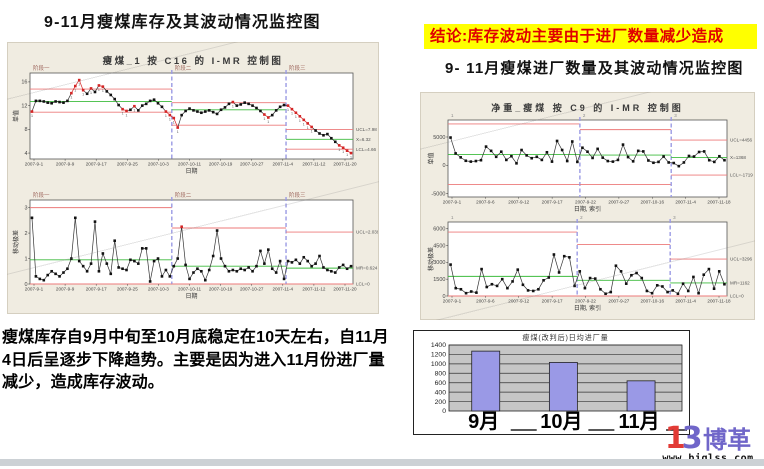  I want to click on svg-text: 2007-11-20, so click(345, 289).